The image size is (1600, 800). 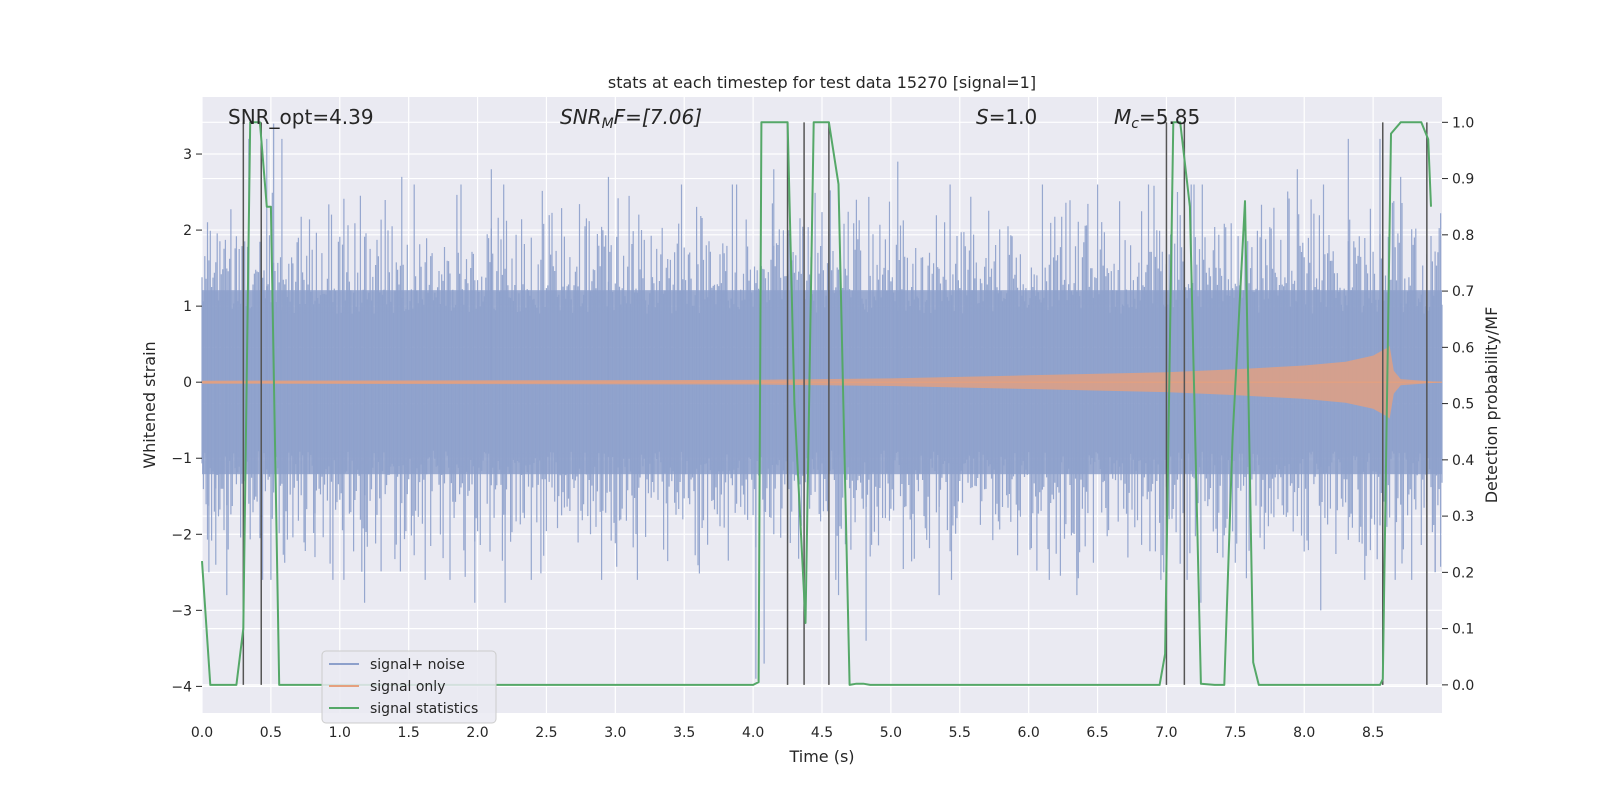 What do you see at coordinates (1463, 180) in the screenshot?
I see `y2-tick-label: 0.9` at bounding box center [1463, 180].